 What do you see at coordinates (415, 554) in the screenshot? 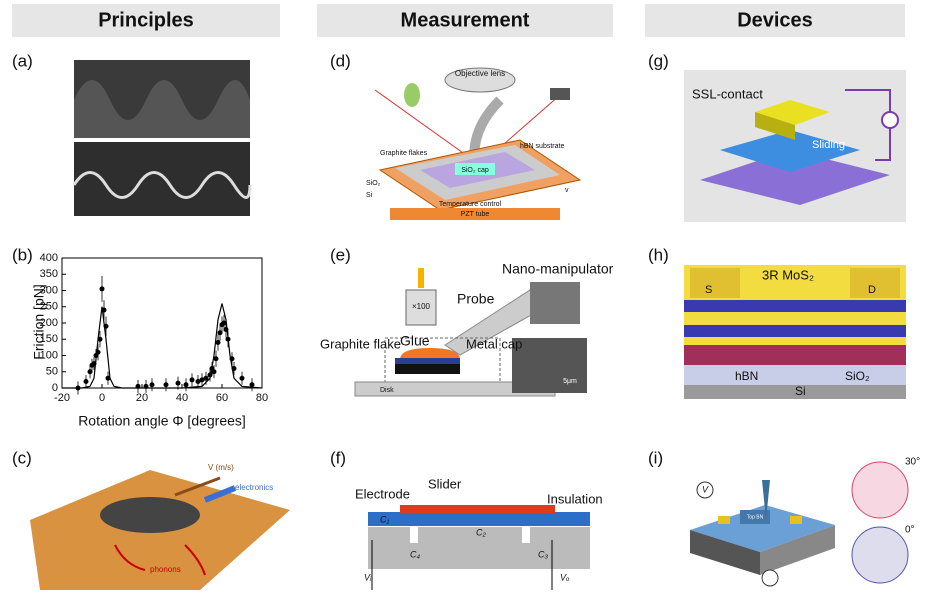
I see `annotation: C₄` at bounding box center [415, 554].